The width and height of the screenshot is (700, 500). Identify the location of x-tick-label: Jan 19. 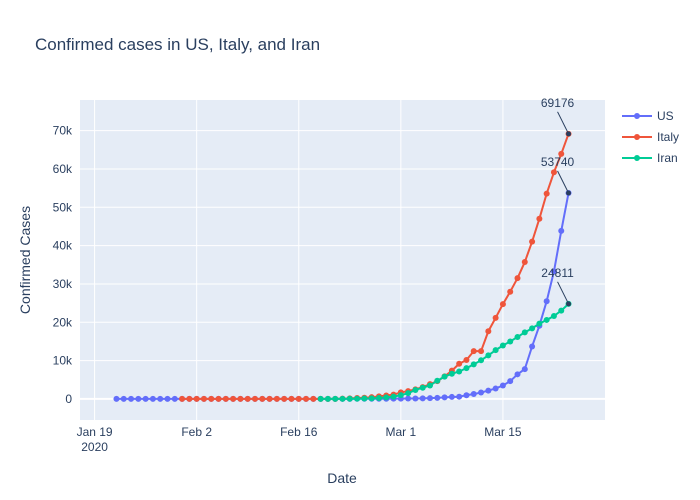
(95, 432).